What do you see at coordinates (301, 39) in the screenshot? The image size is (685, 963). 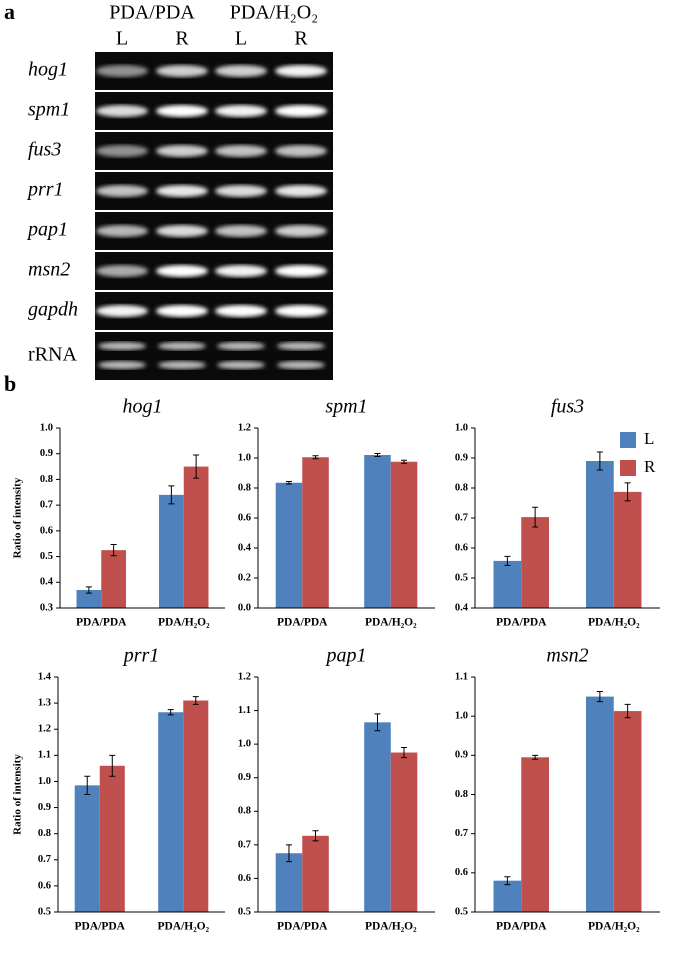 I see `lane-label: R` at bounding box center [301, 39].